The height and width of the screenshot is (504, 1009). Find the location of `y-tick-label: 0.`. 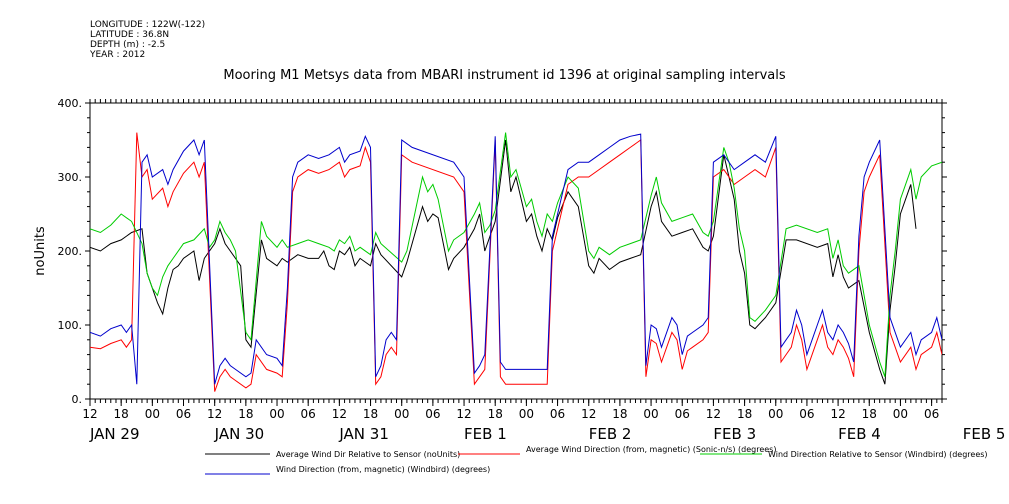

y-tick-label: 0. is located at coordinates (77, 399).